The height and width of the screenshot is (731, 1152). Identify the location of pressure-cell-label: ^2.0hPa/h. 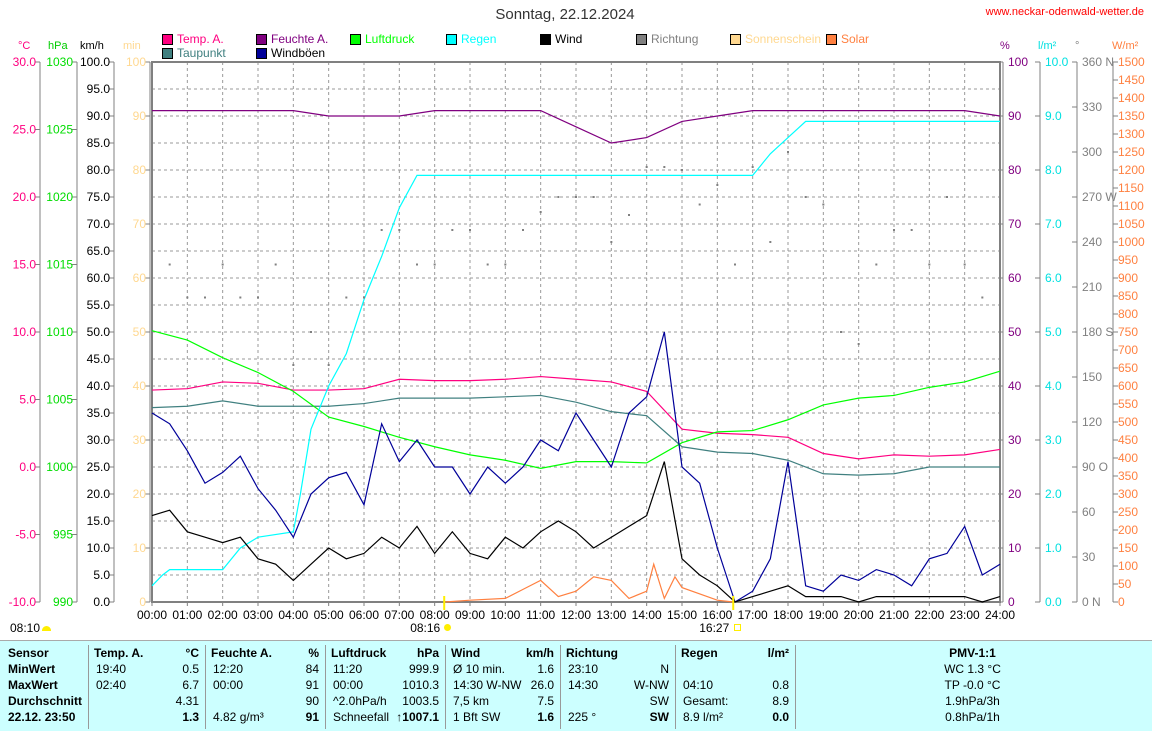
(360, 701).